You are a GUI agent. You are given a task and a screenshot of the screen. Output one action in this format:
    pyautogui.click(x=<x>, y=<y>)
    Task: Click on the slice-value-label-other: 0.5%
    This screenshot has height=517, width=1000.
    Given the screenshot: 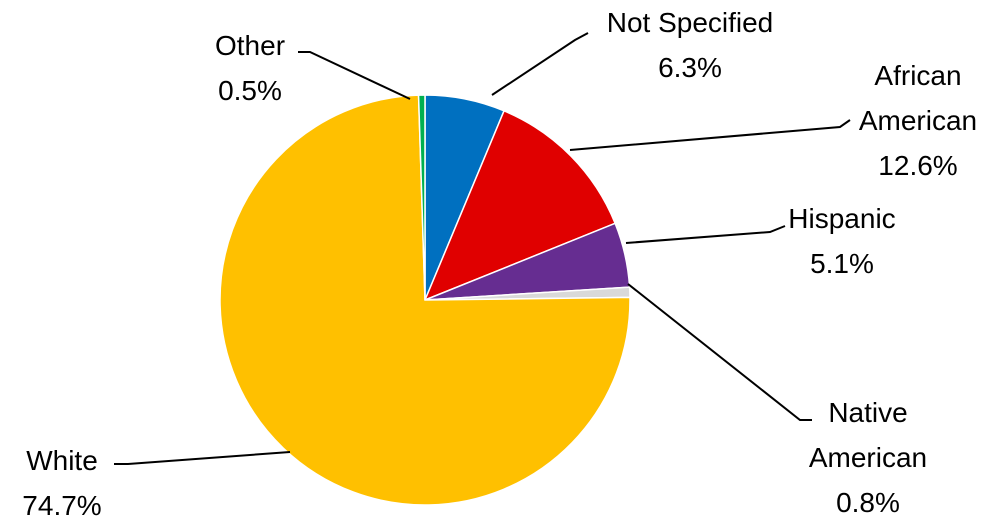 What is the action you would take?
    pyautogui.click(x=250, y=90)
    